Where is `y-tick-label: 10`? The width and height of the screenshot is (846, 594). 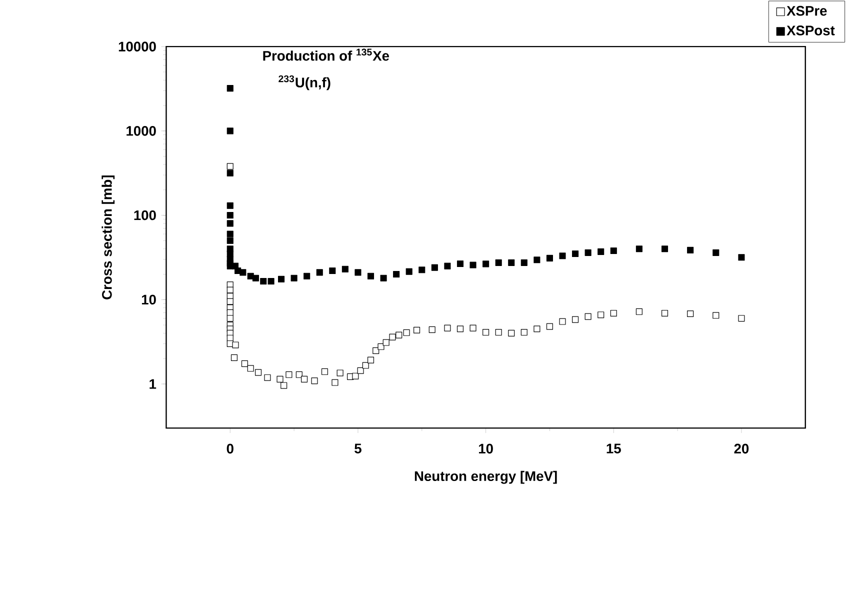 y-tick-label: 10 is located at coordinates (149, 299).